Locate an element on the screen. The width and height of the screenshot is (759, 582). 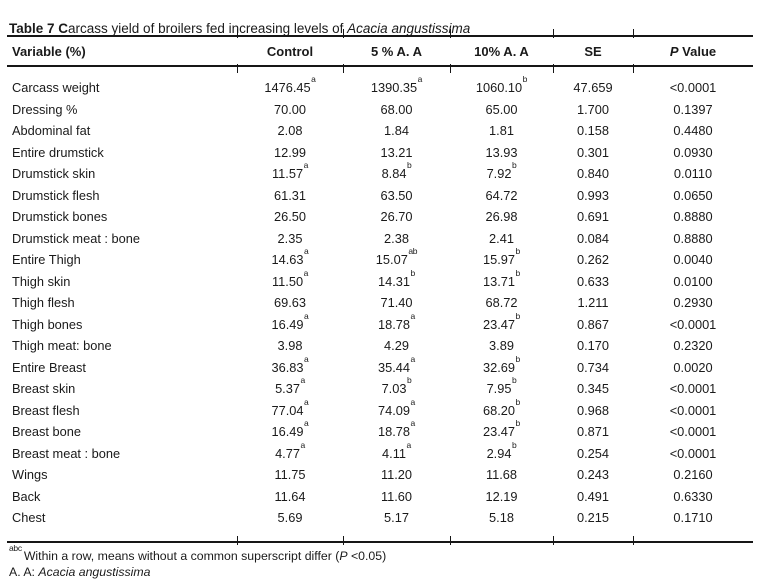
row-variable: Carcass weight is located at coordinates (56, 88).